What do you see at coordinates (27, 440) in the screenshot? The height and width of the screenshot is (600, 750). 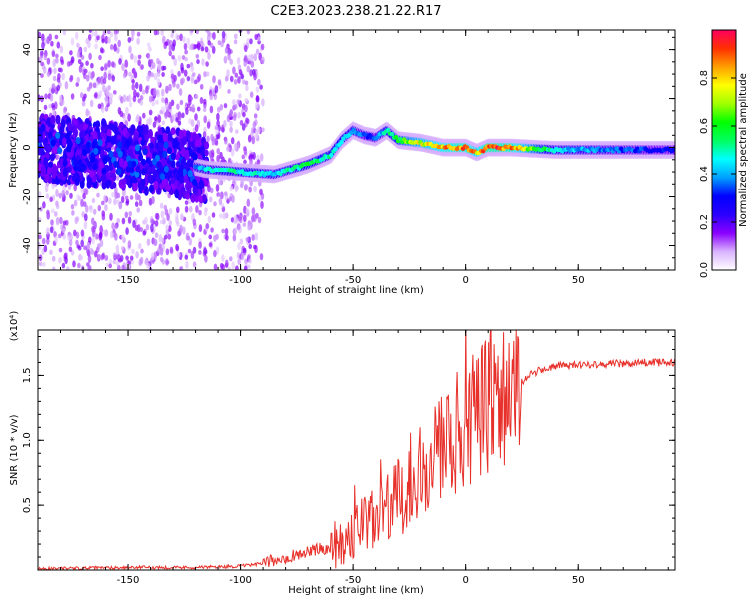 I see `y-tick-label: 1.0` at bounding box center [27, 440].